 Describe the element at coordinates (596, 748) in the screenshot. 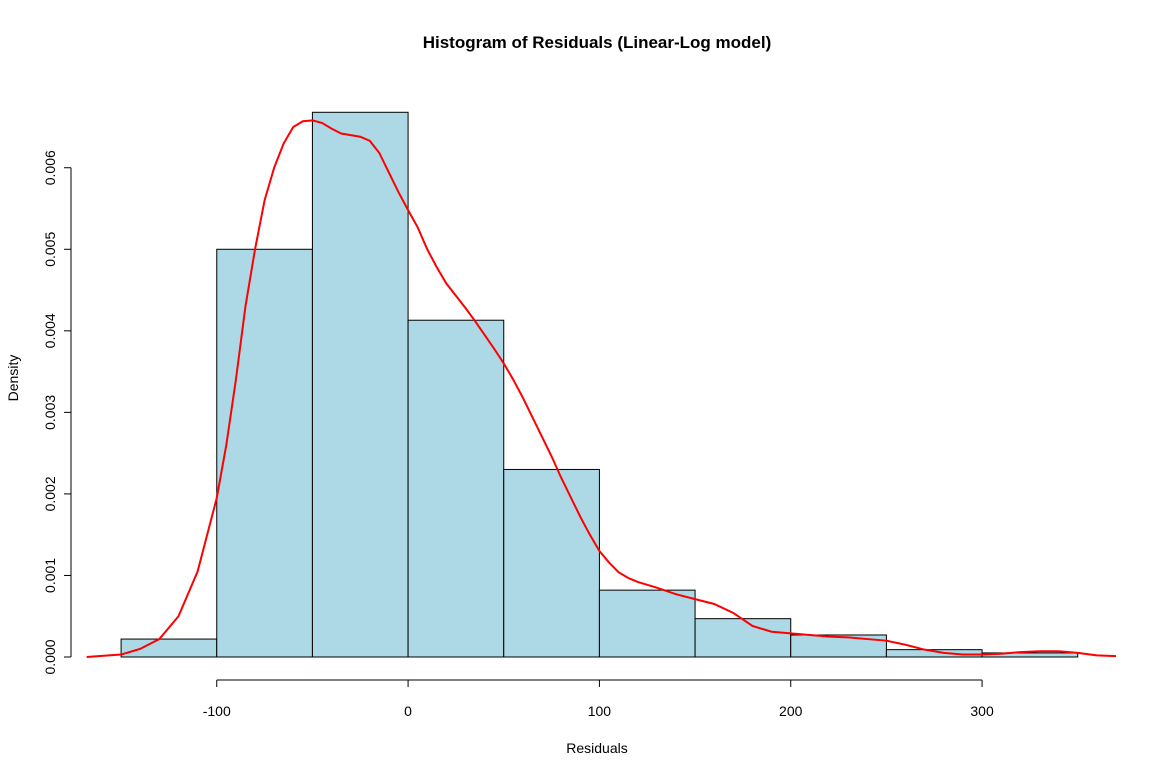

I see `x-axis-label: Residuals` at that location.